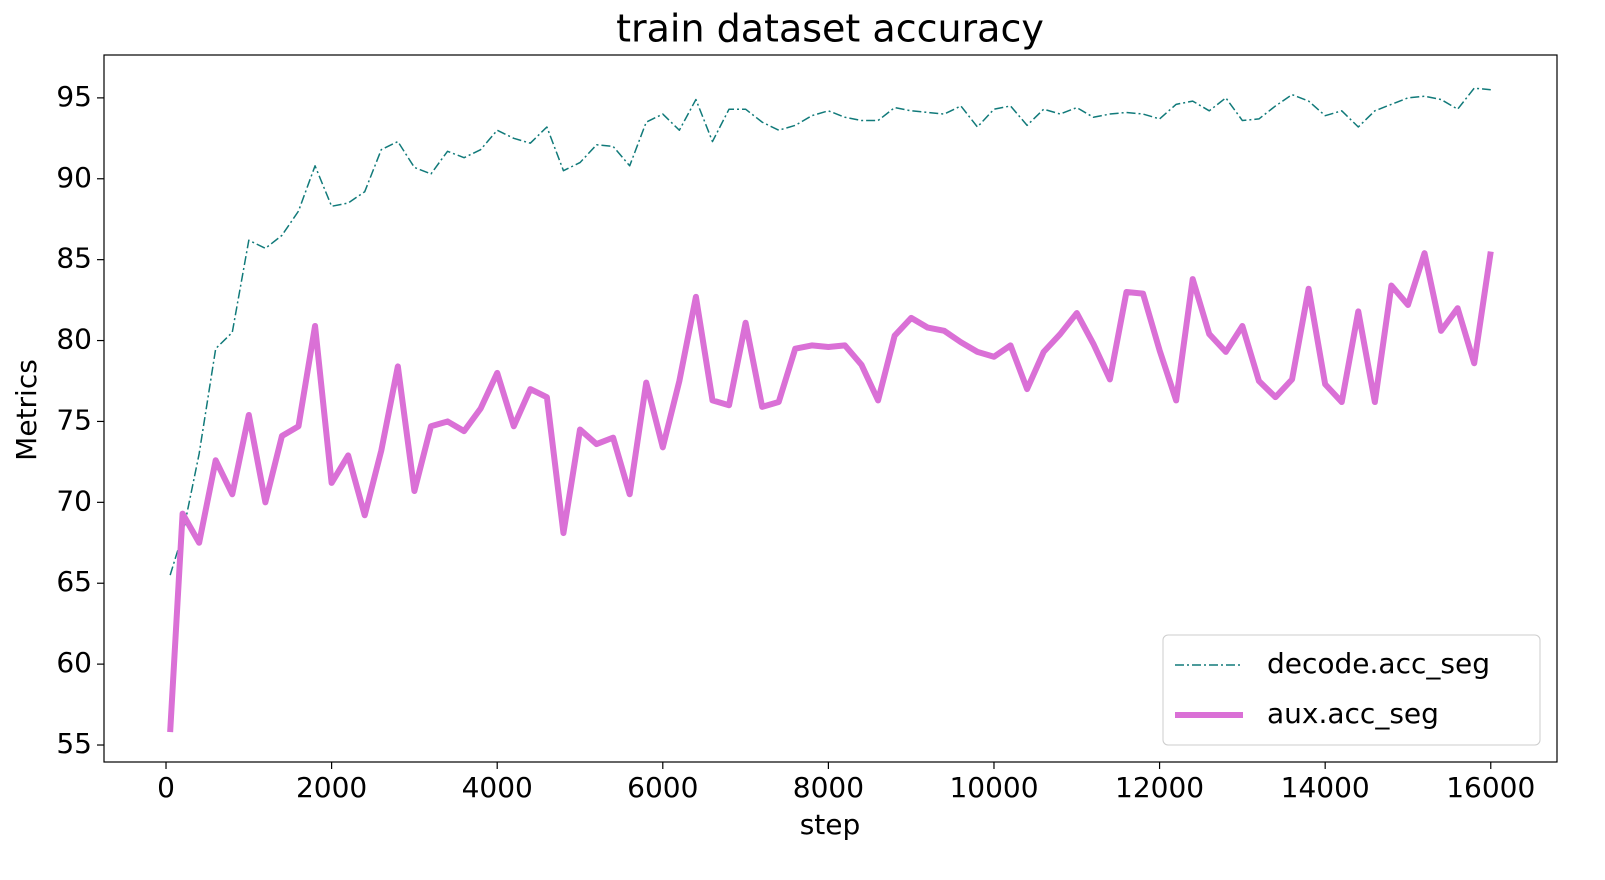 The width and height of the screenshot is (1605, 880). Describe the element at coordinates (662, 787) in the screenshot. I see `x-tick-label: 6000` at that location.